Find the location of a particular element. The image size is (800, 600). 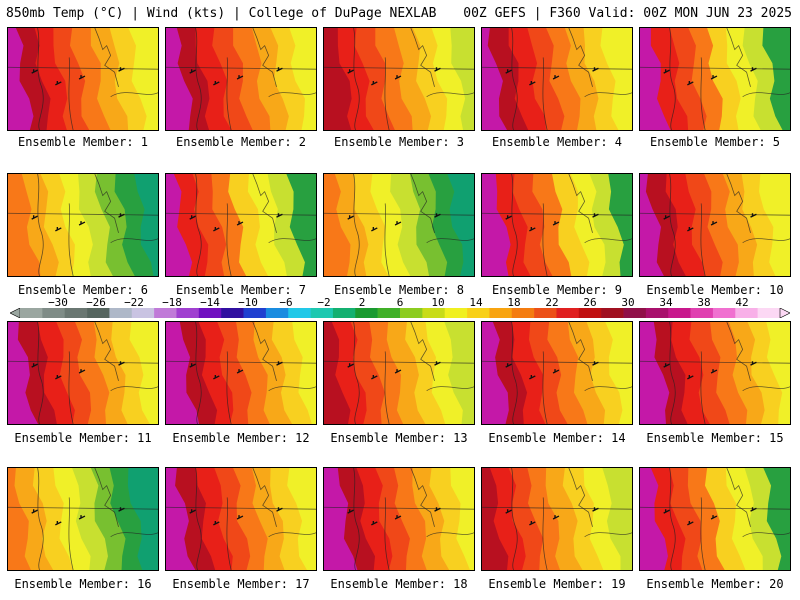

colorbar-tick-label: −6 is located at coordinates (286, 302).